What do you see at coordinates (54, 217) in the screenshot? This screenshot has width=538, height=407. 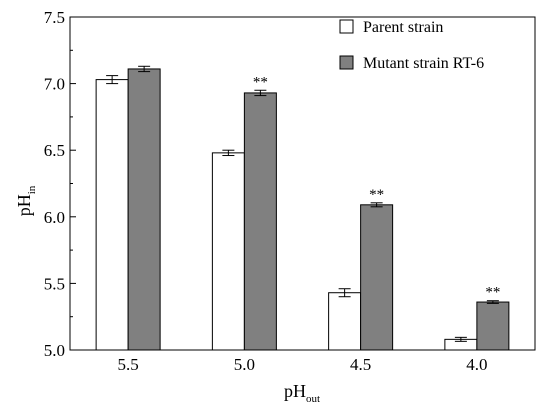 I see `y-tick-label: 6.0` at bounding box center [54, 217].